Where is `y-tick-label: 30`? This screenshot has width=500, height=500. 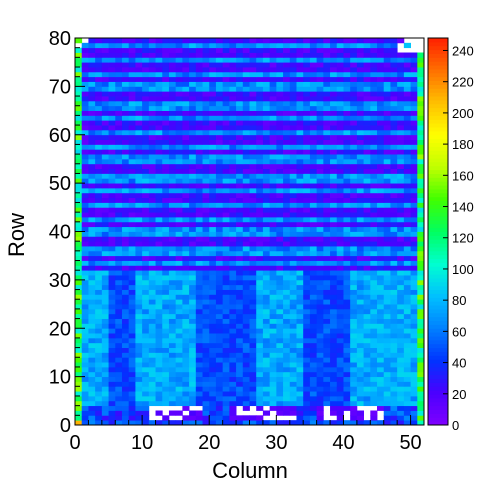
y-tick-label: 30 is located at coordinates (60, 281).